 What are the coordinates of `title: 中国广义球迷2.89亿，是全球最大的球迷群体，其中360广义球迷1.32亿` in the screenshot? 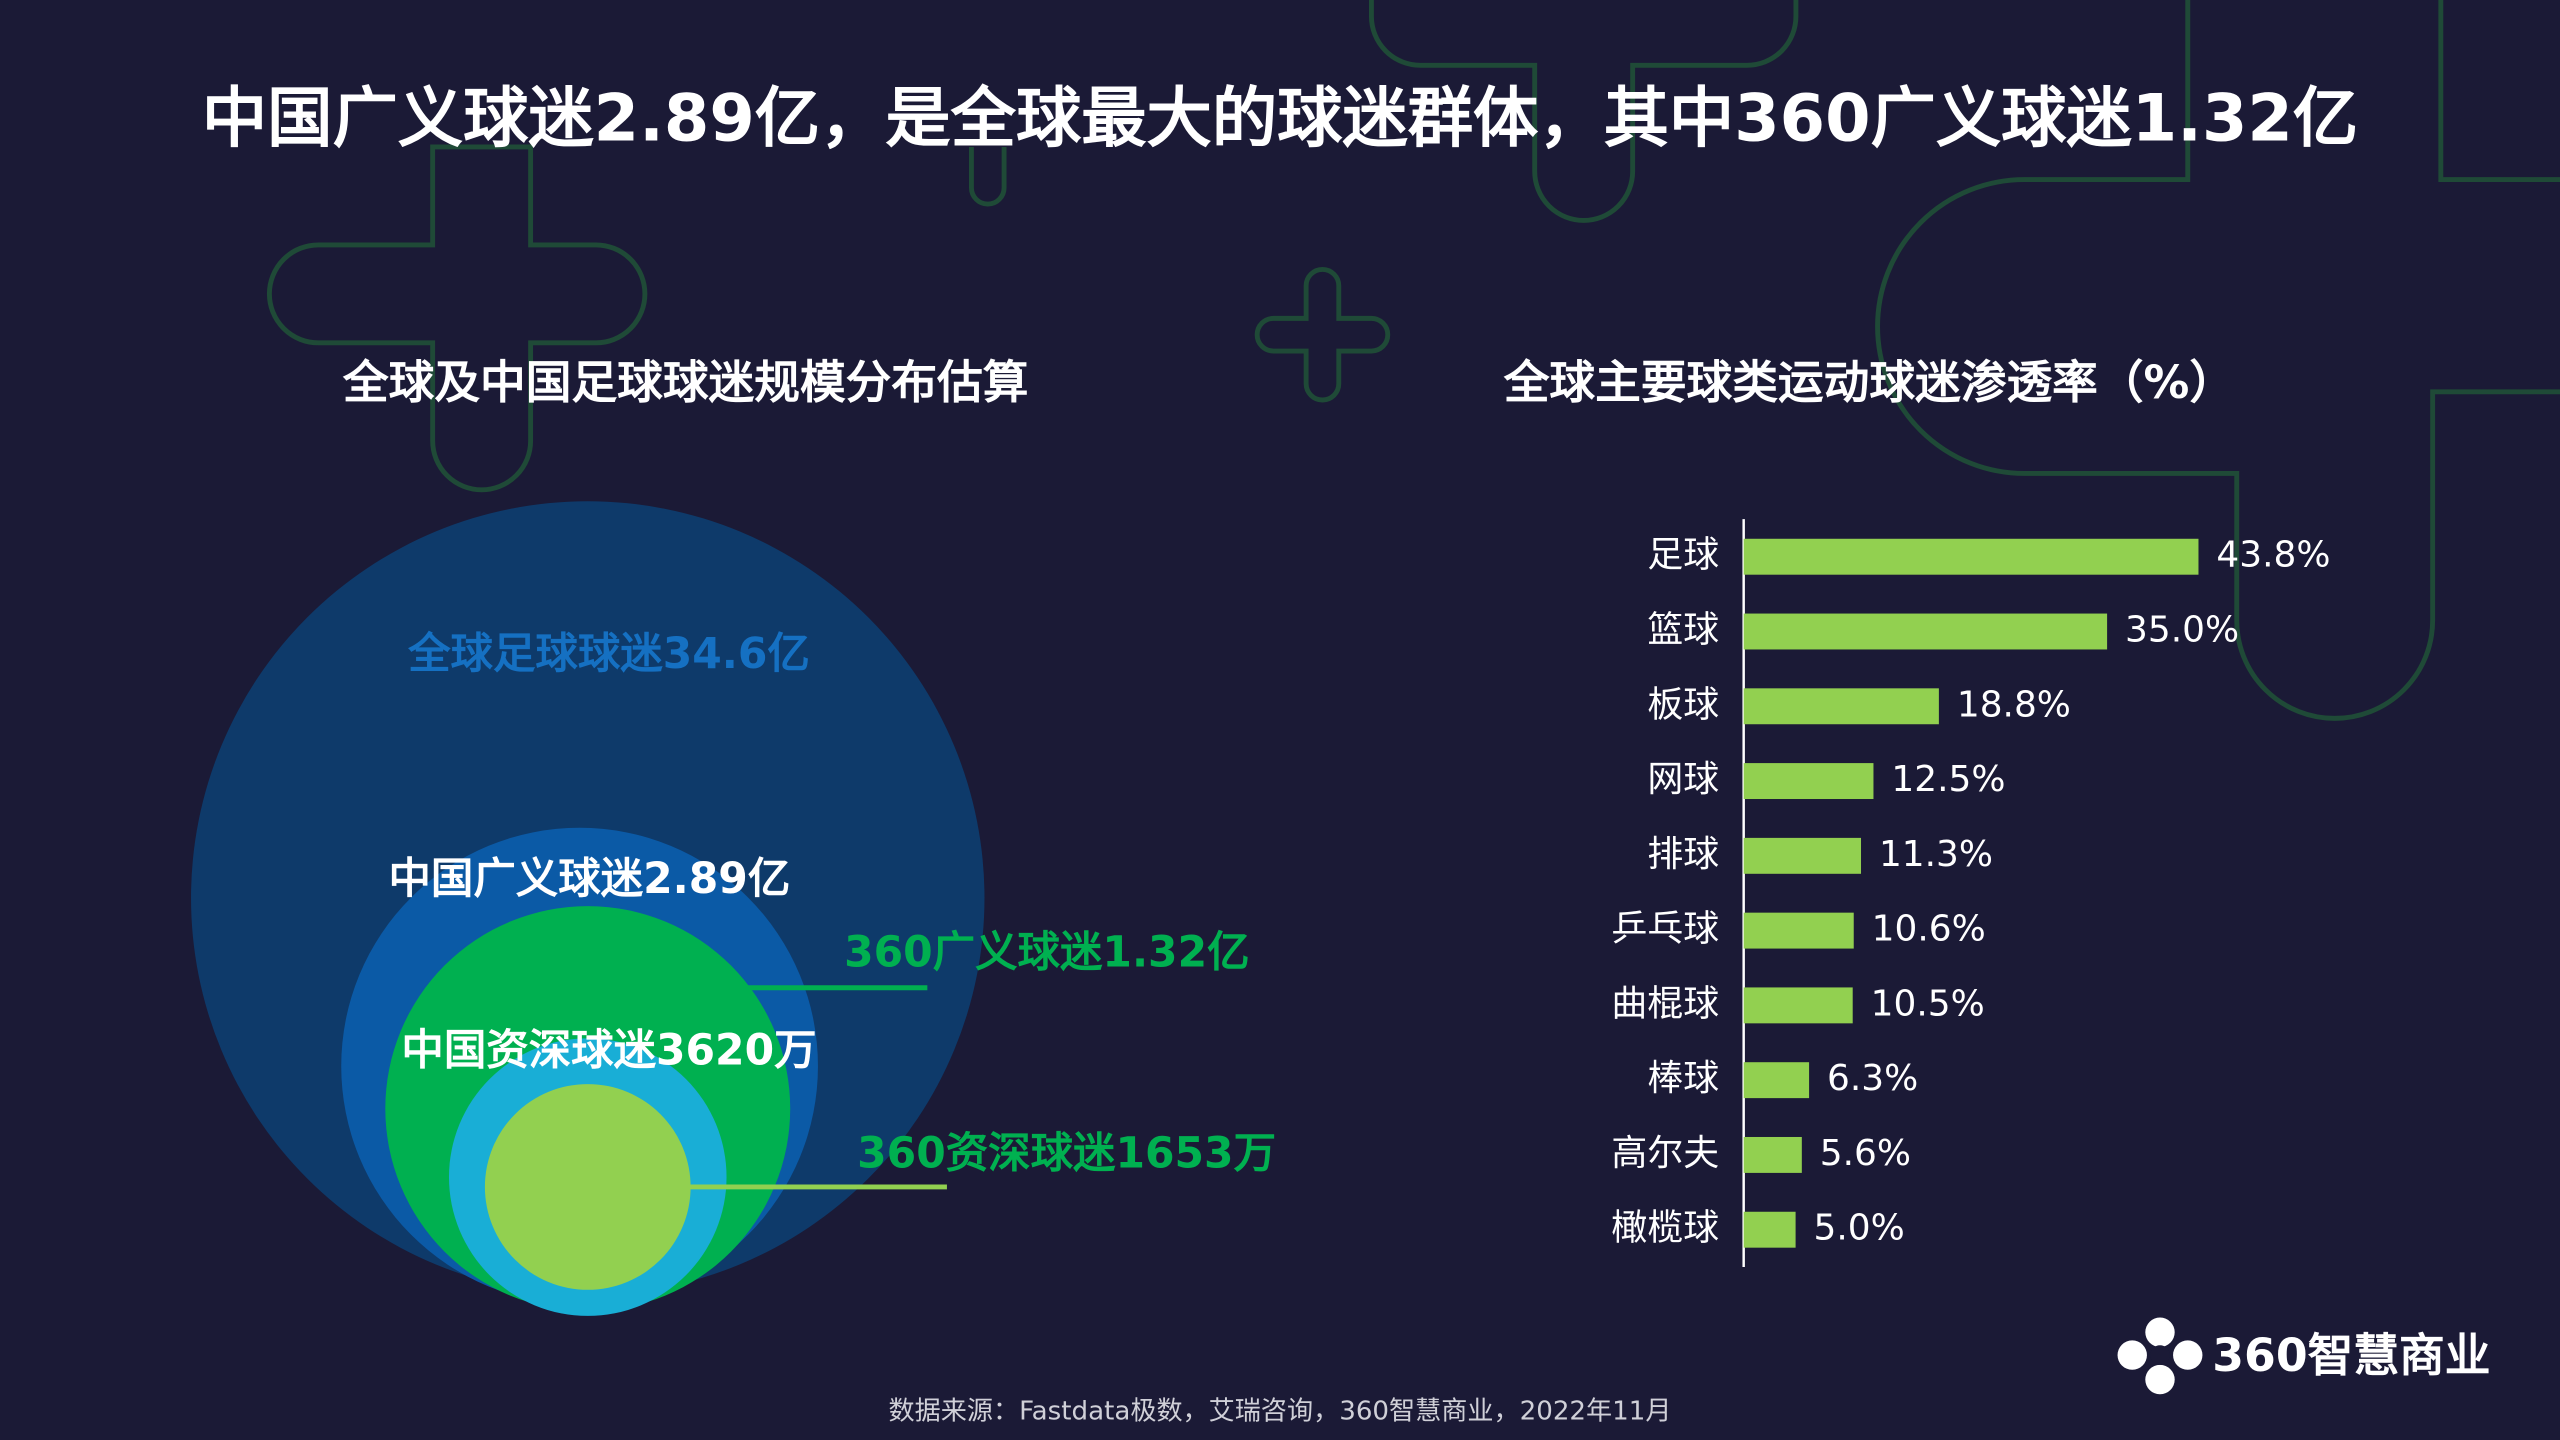 It's located at (1280, 119).